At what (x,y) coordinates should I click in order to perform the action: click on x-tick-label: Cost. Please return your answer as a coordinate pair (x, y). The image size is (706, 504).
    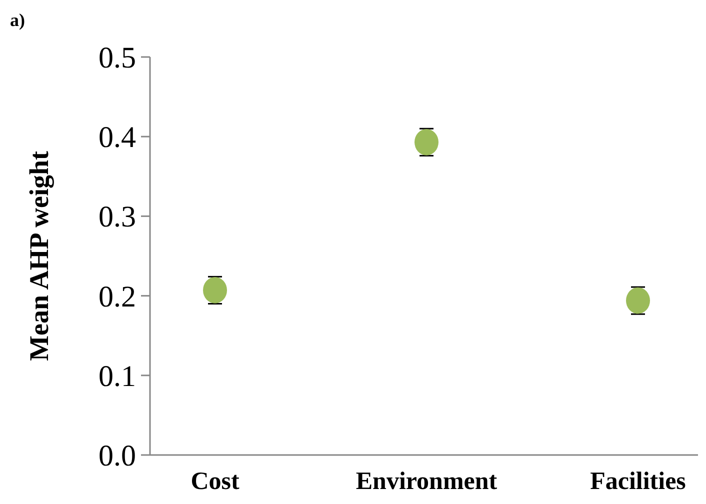
    Looking at the image, I should click on (215, 481).